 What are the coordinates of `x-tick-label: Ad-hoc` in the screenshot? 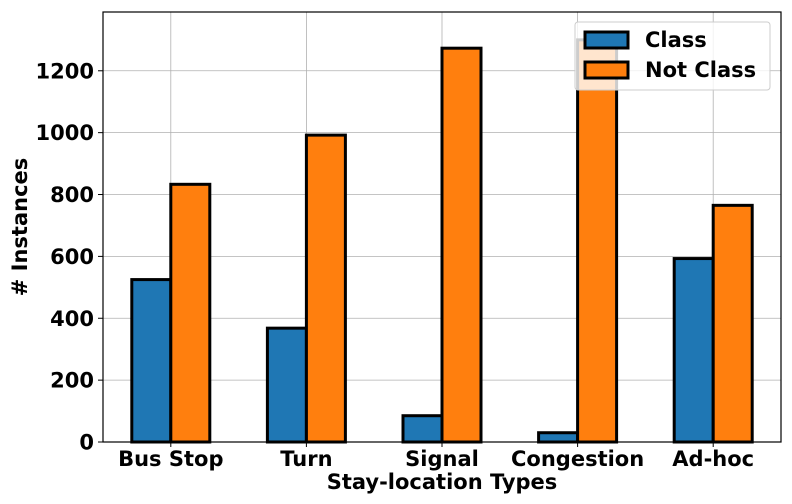 It's located at (713, 459).